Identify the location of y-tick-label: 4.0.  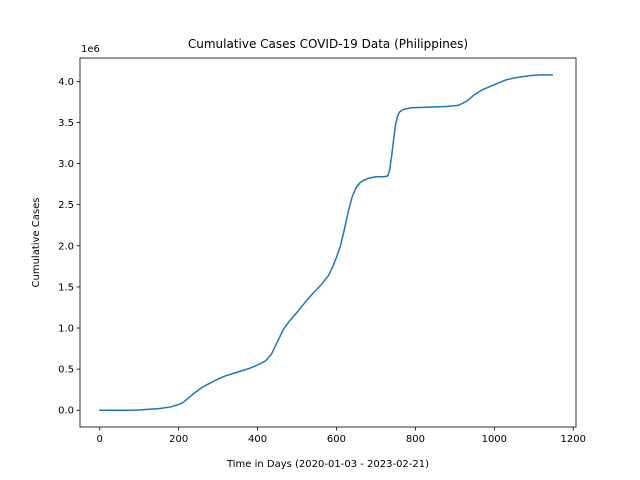
(66, 82).